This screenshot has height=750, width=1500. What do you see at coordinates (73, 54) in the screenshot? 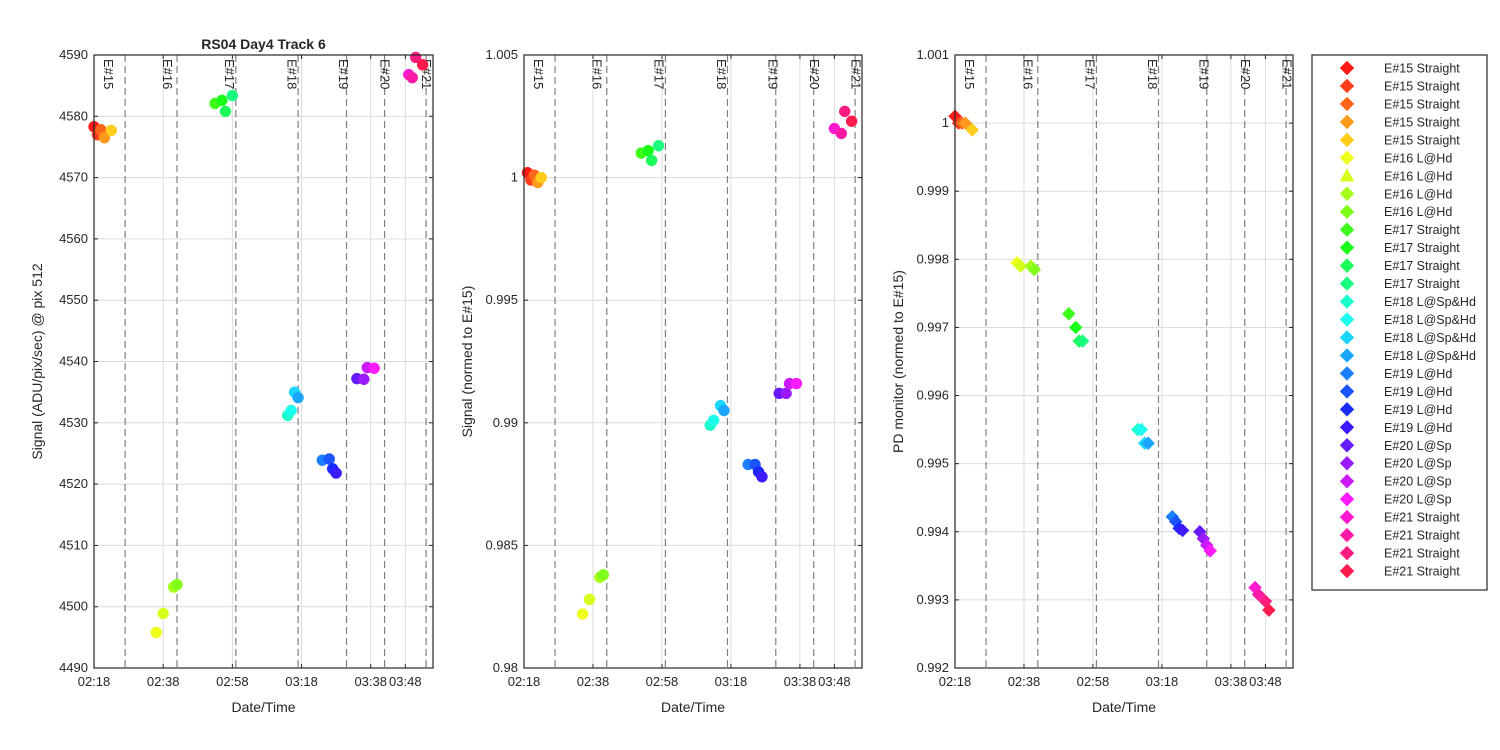
I see `y-tick-label: 4590` at bounding box center [73, 54].